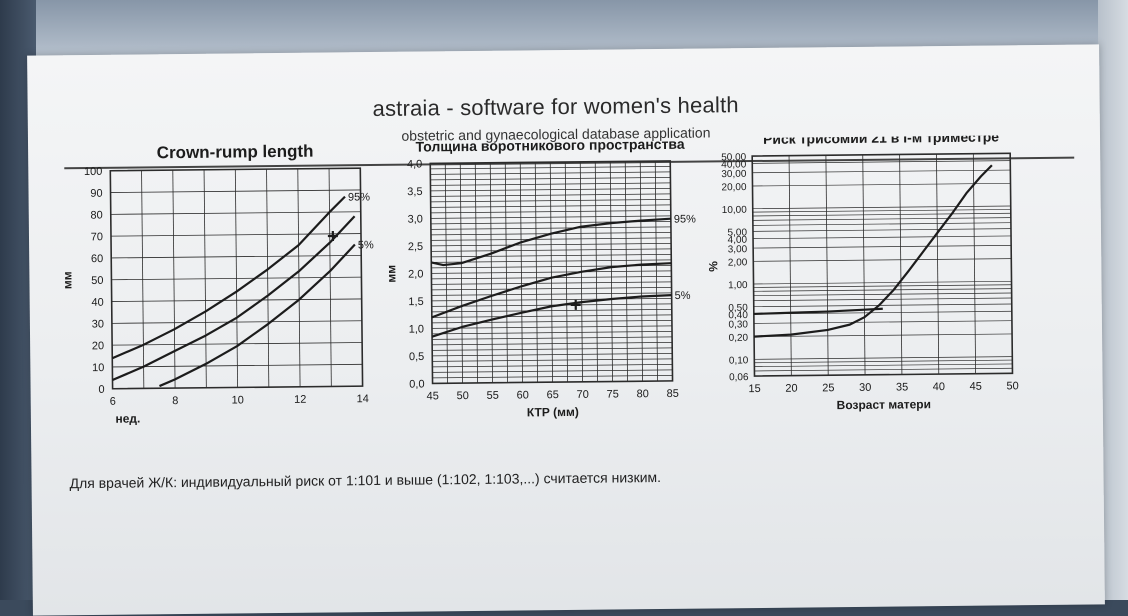 This screenshot has height=616, width=1128. Describe the element at coordinates (734, 174) in the screenshot. I see `chart-3-y-tick-label: 30,00` at that location.